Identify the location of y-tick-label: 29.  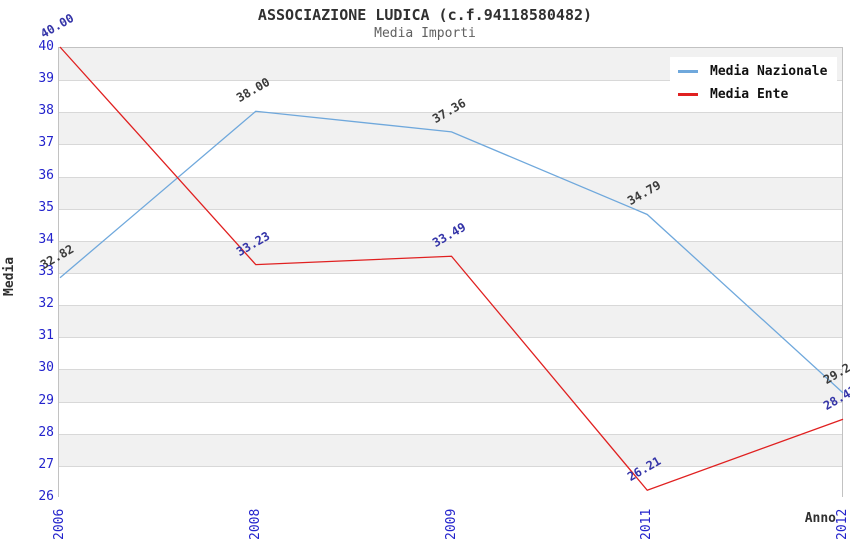
(46, 400).